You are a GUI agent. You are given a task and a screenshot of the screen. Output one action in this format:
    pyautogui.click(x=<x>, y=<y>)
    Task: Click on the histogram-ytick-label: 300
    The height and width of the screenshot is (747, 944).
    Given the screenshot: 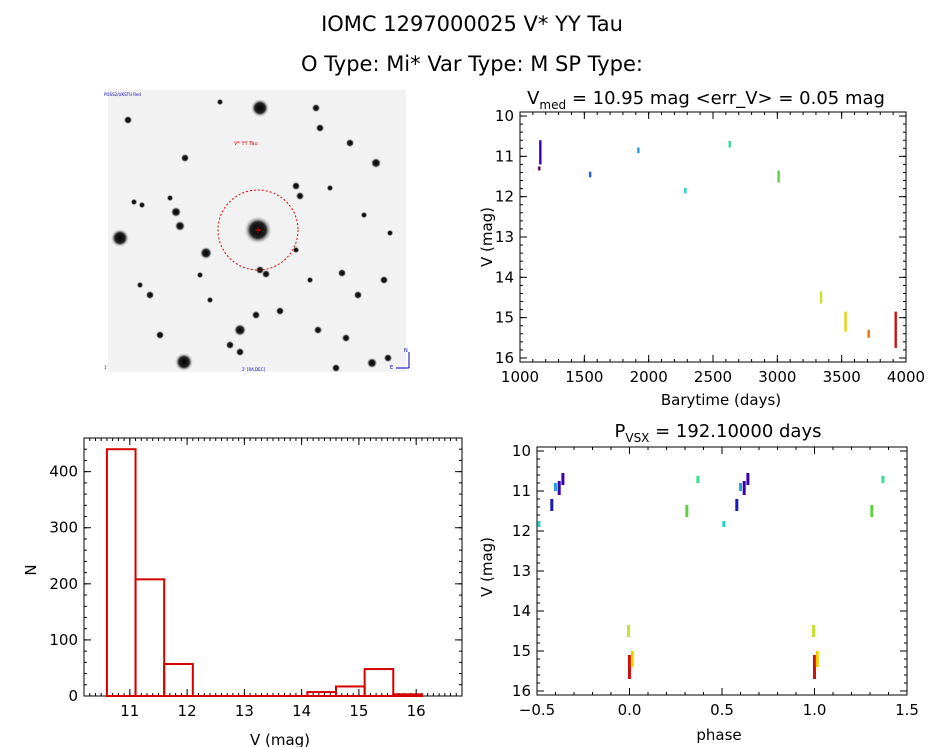 What is the action you would take?
    pyautogui.click(x=63, y=528)
    